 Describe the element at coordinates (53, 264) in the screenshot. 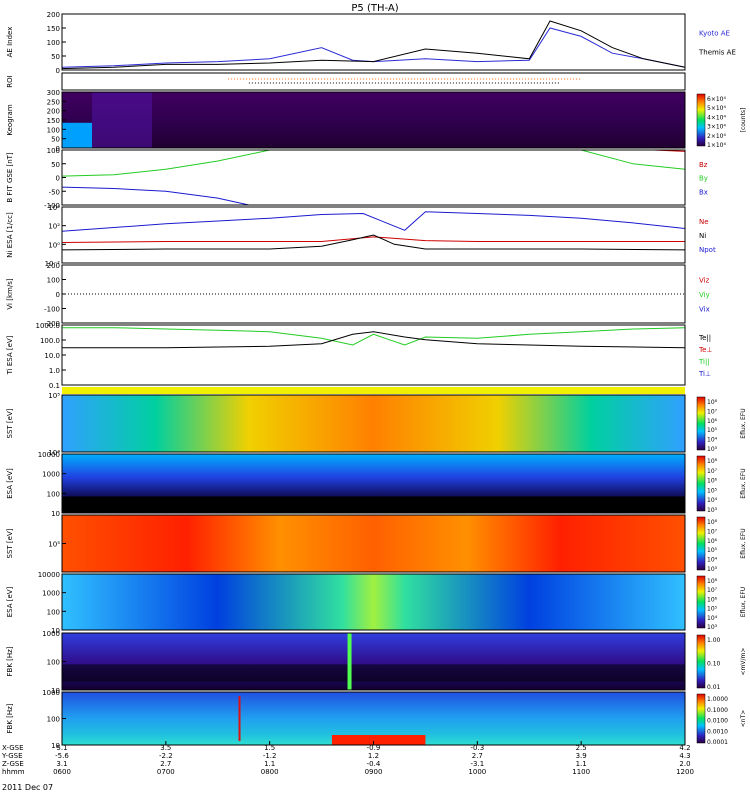

I see `ni-ytick-0: 10⁻²` at that location.